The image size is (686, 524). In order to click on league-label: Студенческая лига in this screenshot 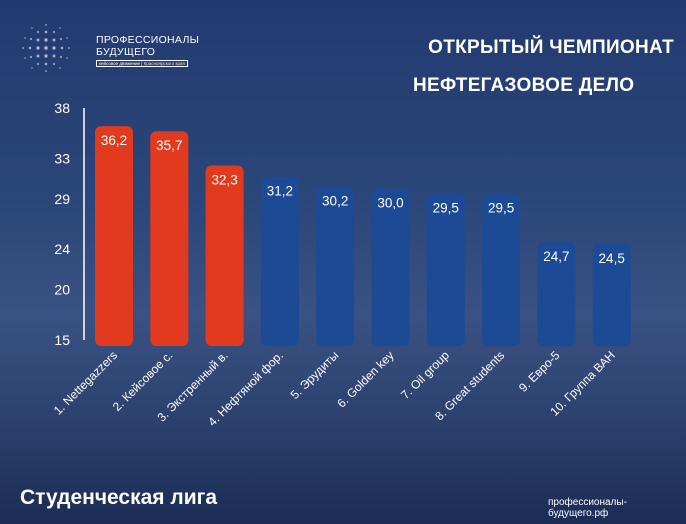, I will do `click(119, 497)`.